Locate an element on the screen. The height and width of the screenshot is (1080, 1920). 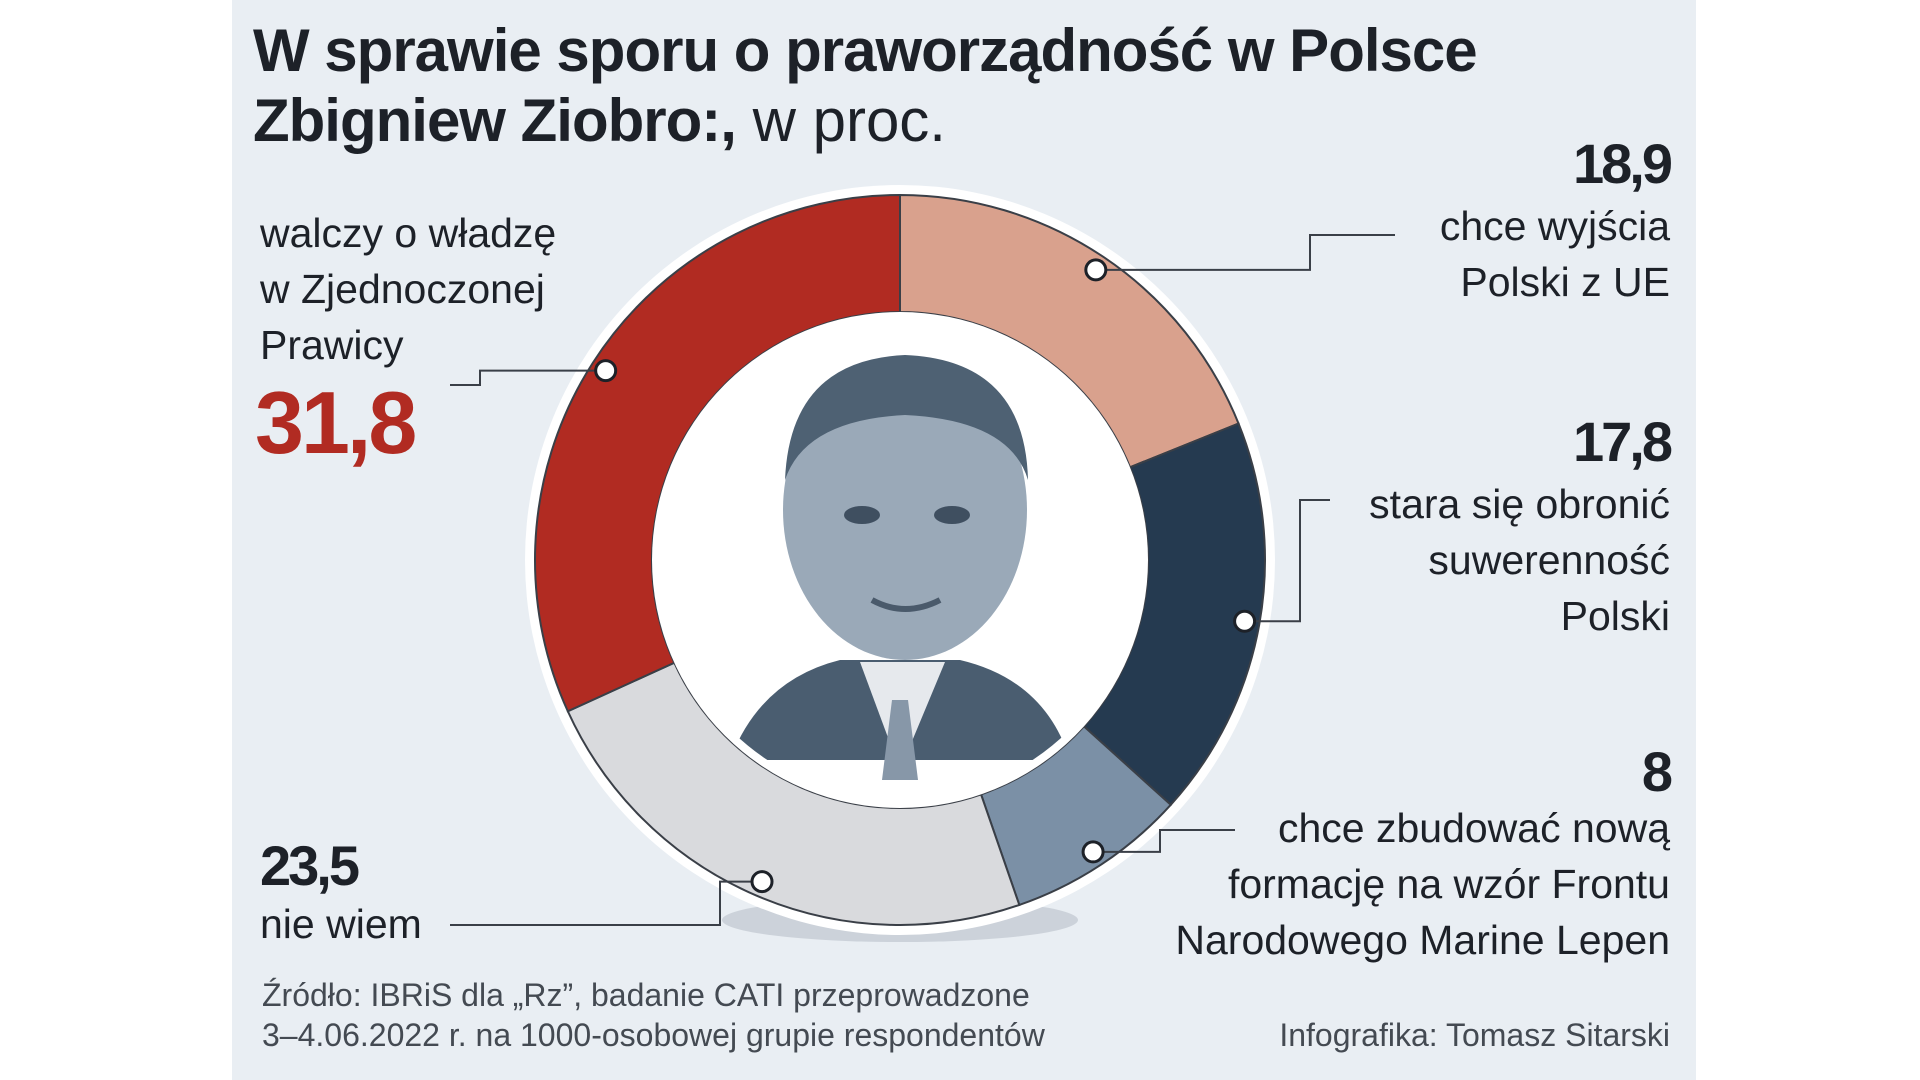
label-s2-line1: chce zbudować nową is located at coordinates (1473, 828).